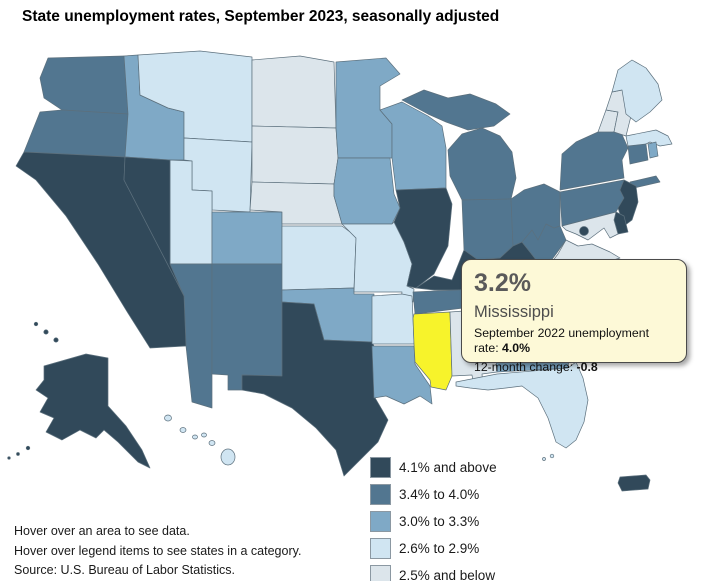  What do you see at coordinates (393, 319) in the screenshot?
I see `state-ar: Arkansas` at bounding box center [393, 319].